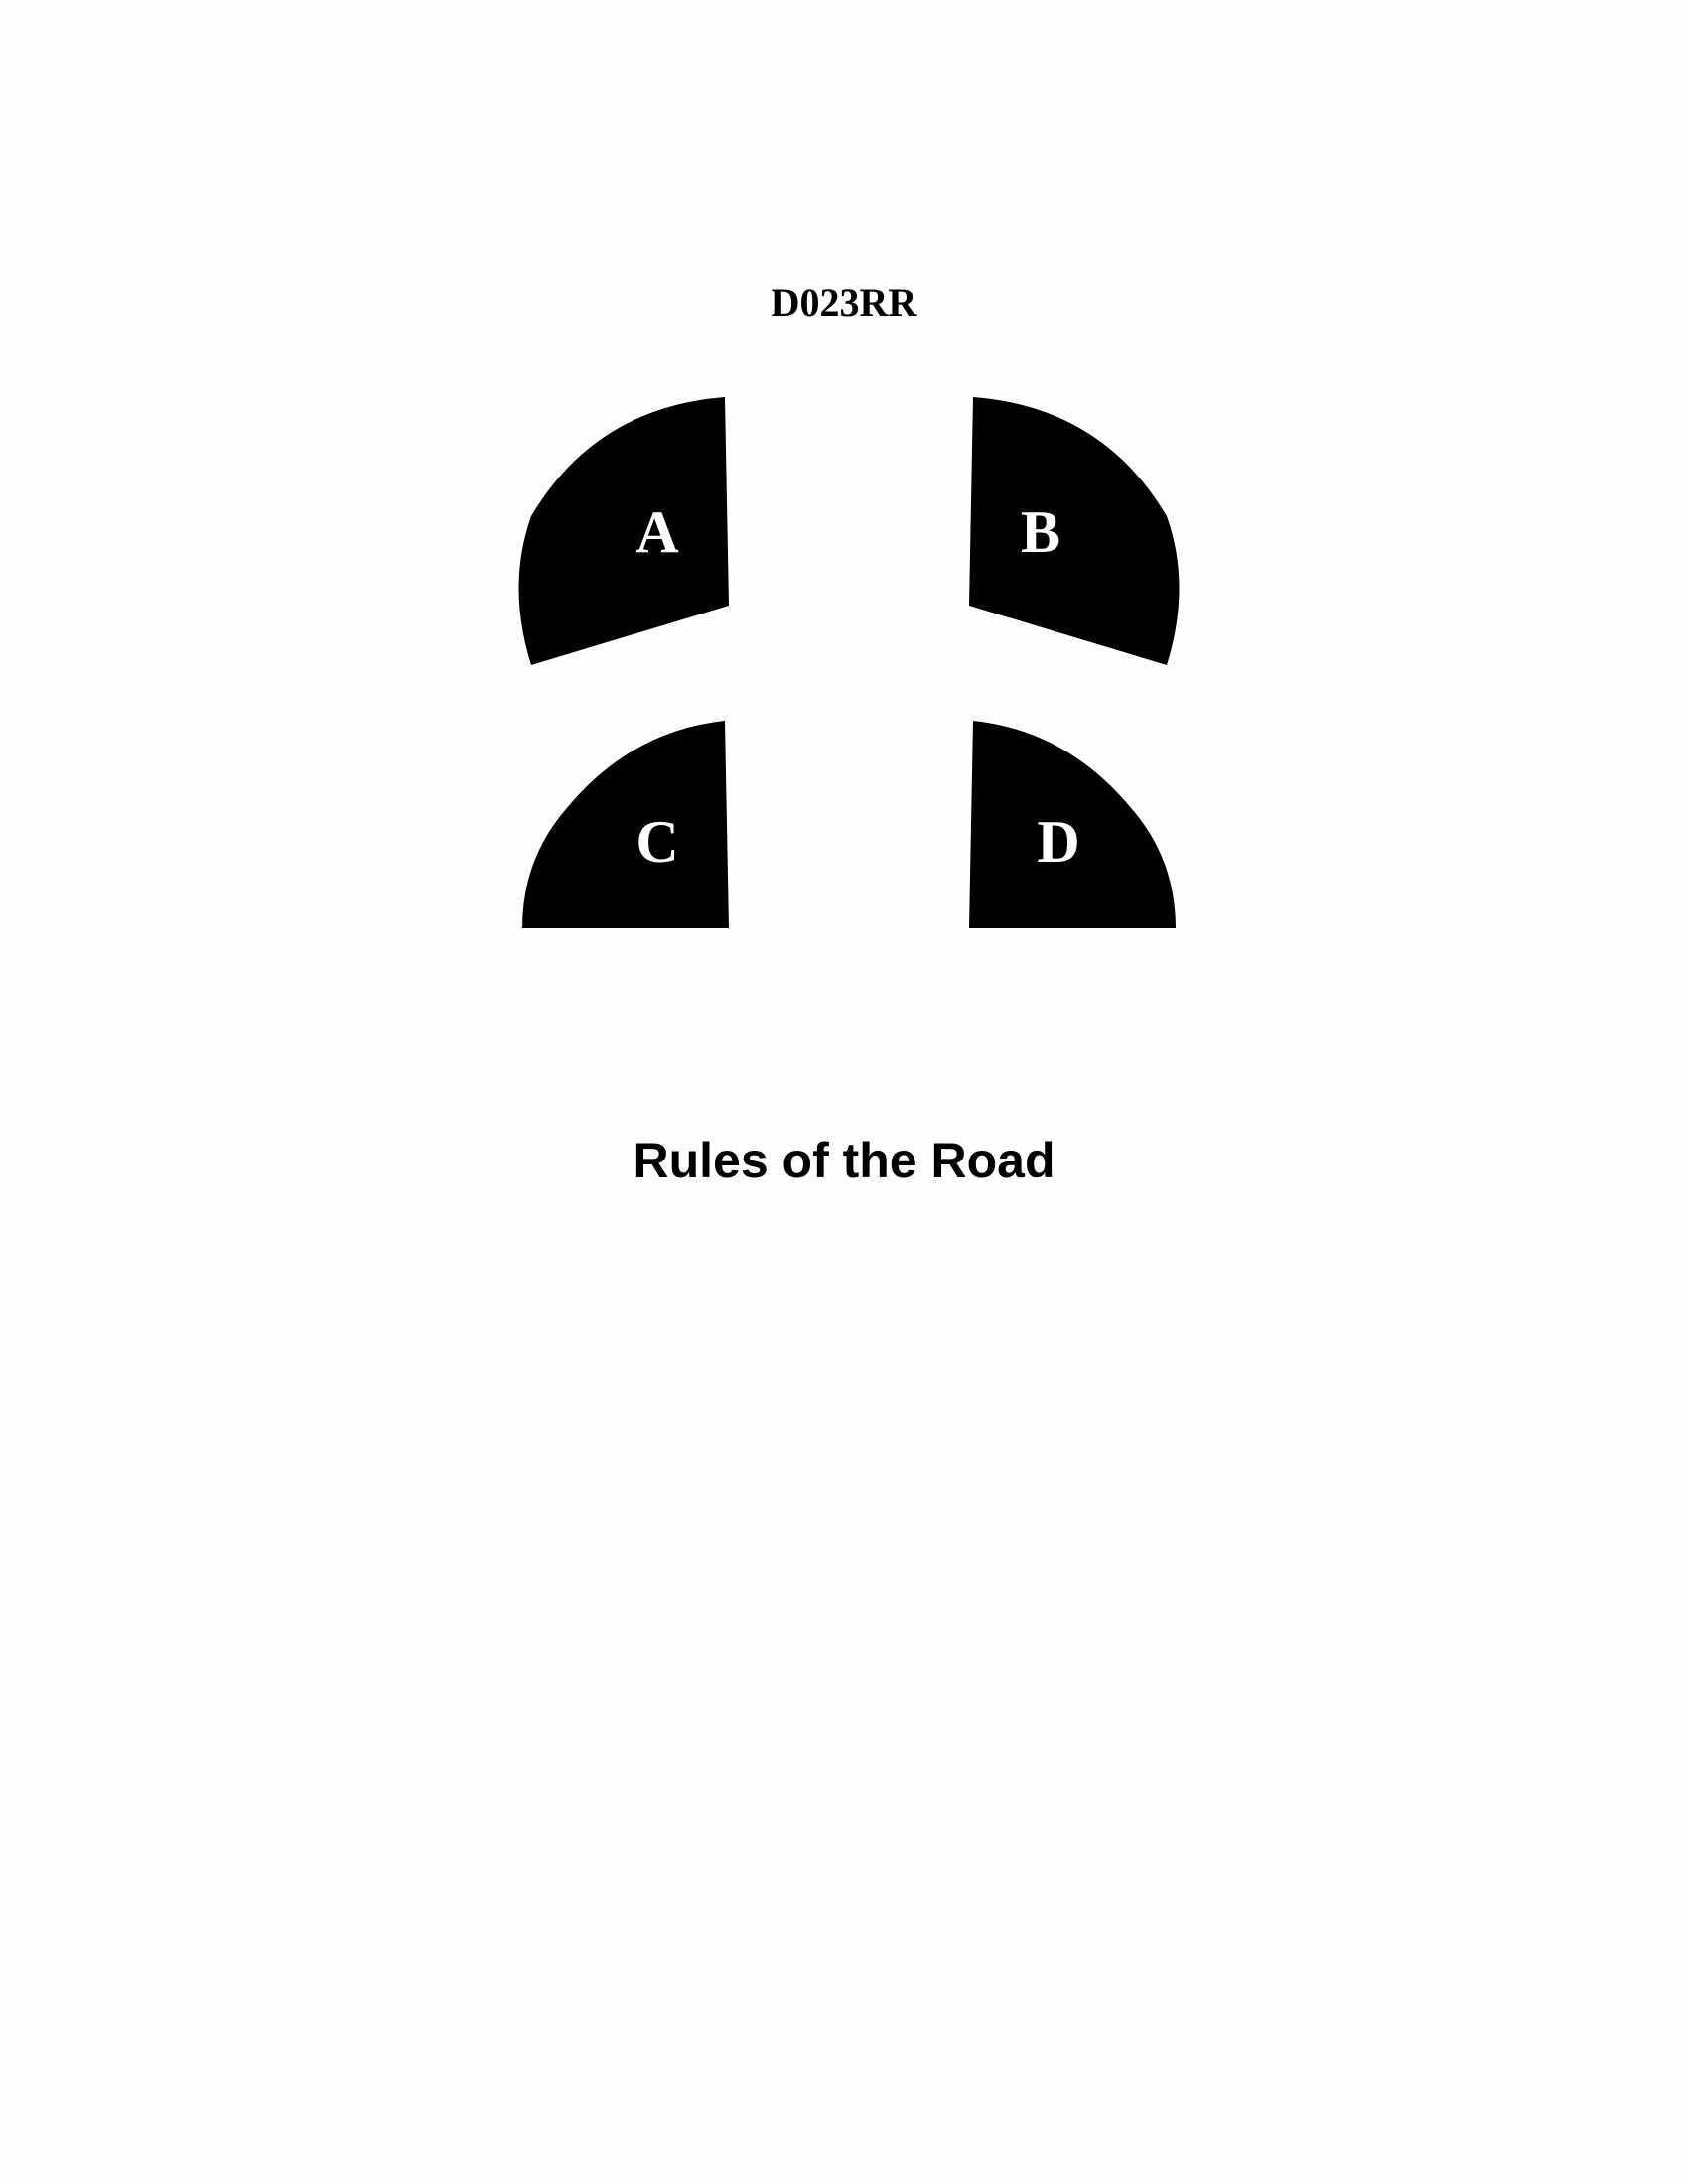 The image size is (1688, 2184). Describe the element at coordinates (849, 604) in the screenshot. I see `block-diagram: D023RR A B C D` at that location.